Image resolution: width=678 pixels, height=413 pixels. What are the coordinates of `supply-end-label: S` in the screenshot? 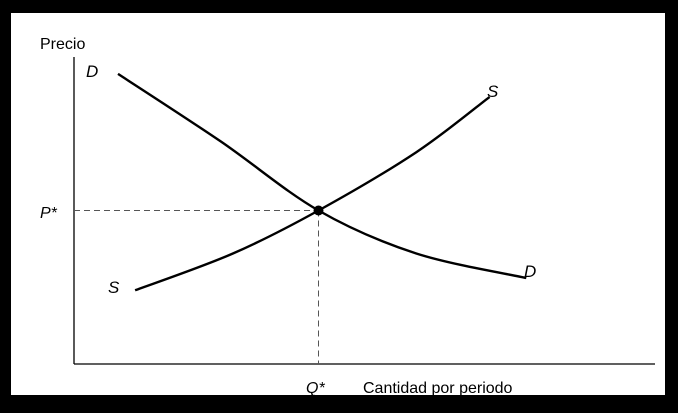 It's located at (493, 91).